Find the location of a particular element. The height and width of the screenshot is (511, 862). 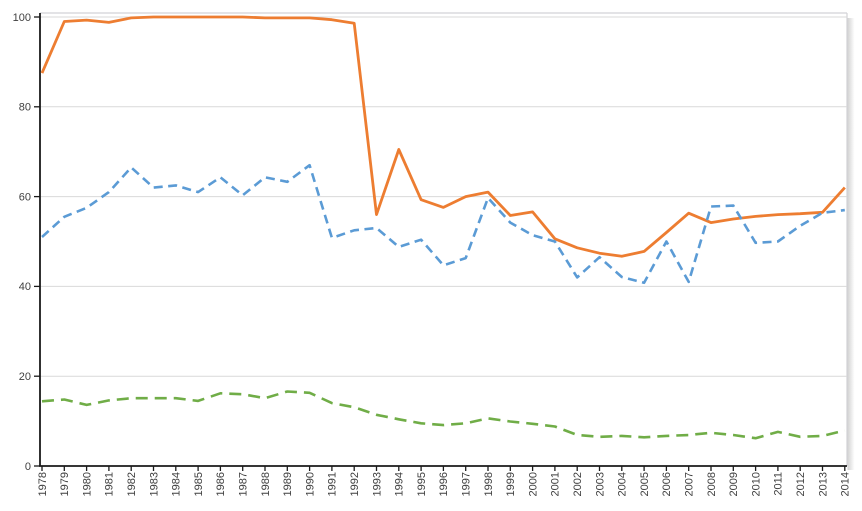

x-tick-label: 2001 is located at coordinates (556, 484).